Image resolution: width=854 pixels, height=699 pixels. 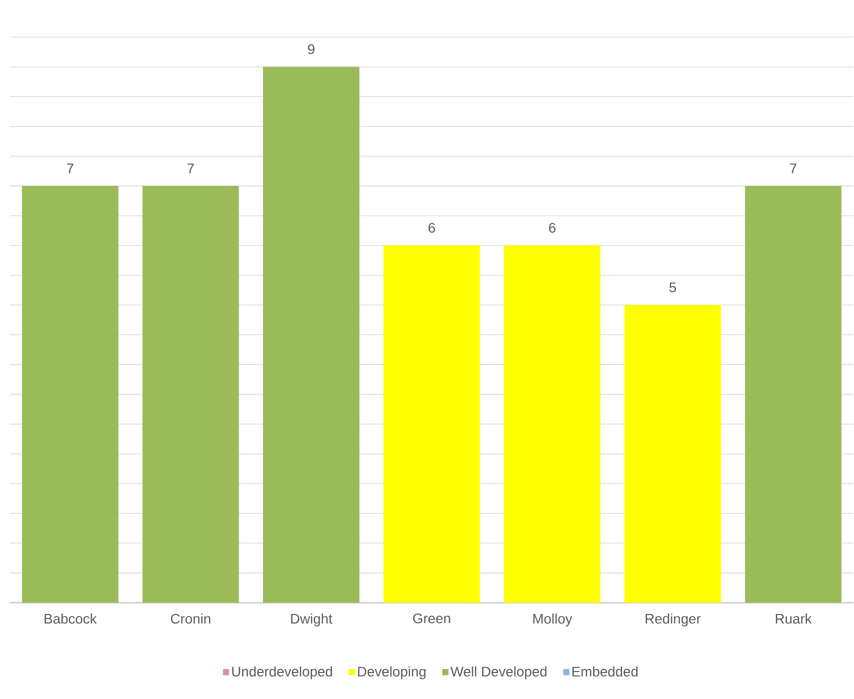 What do you see at coordinates (673, 620) in the screenshot?
I see `x-tick-label: Redinger` at bounding box center [673, 620].